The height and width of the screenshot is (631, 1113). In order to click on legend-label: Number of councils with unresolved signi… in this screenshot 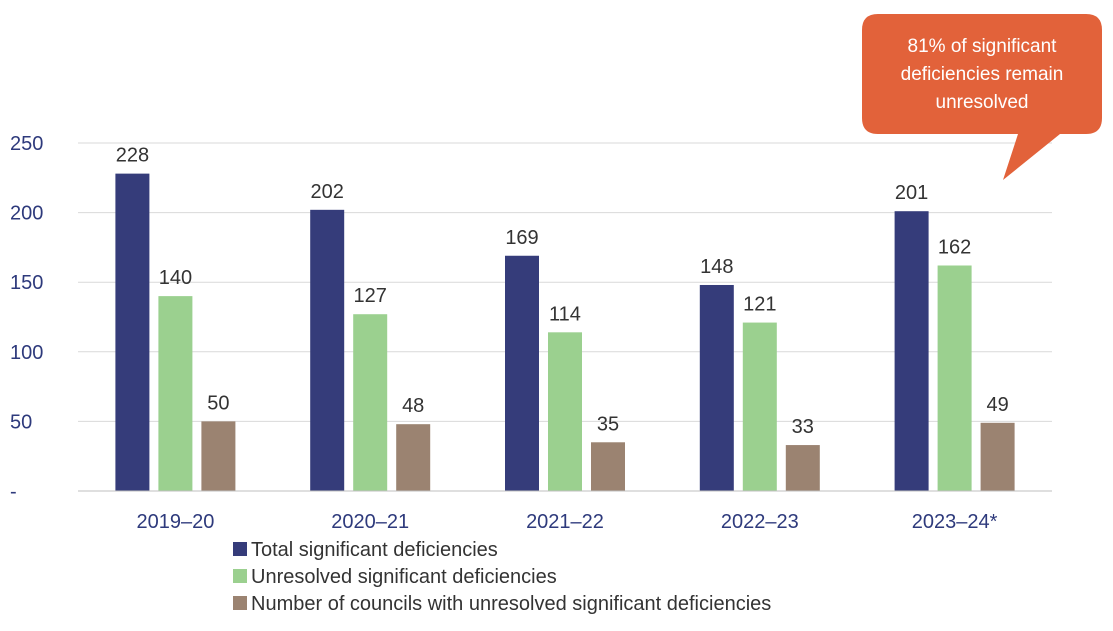, I will do `click(511, 604)`.